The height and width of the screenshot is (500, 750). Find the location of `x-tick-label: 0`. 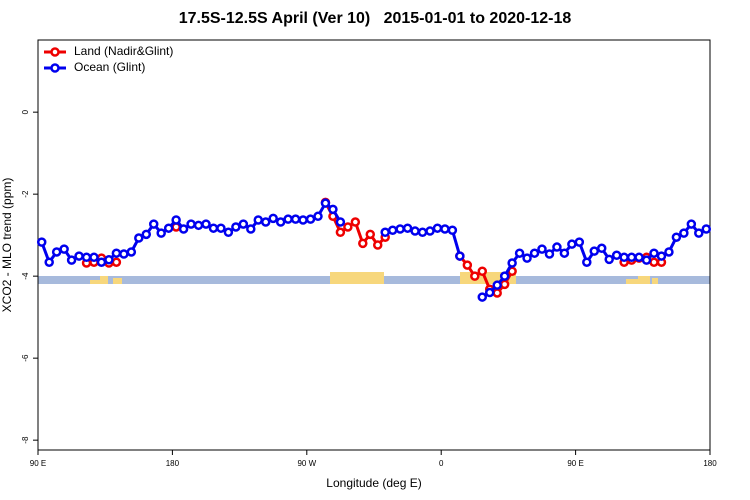

x-tick-label: 0 is located at coordinates (441, 463).